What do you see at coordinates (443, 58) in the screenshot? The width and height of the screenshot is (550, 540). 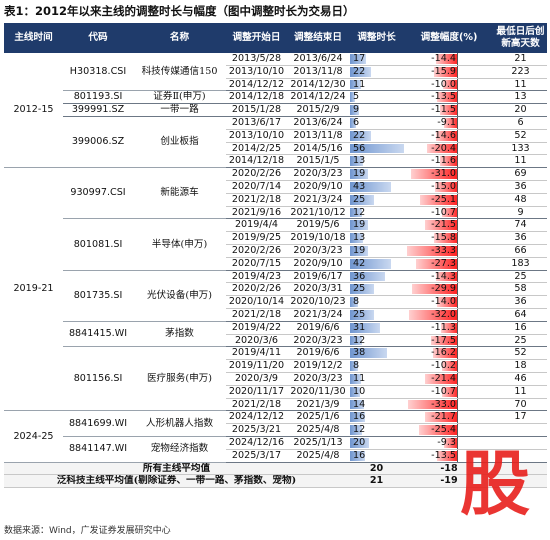 I see `amplitude-value: -14.4` at bounding box center [443, 58].